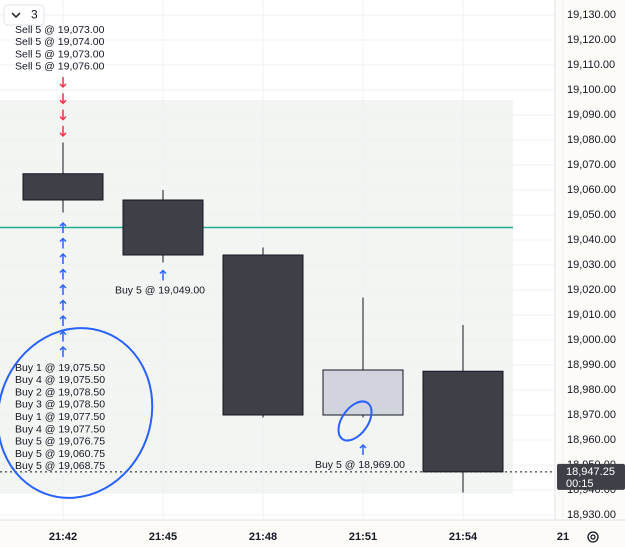 The width and height of the screenshot is (625, 547). I want to click on y-tick-label: 19,070.00, so click(591, 165).